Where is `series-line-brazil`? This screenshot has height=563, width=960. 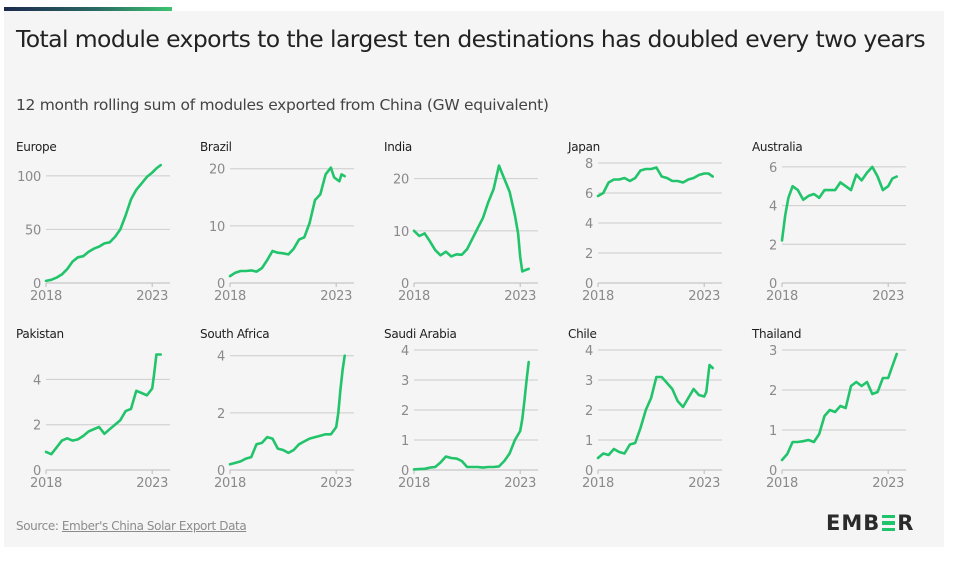
series-line-brazil is located at coordinates (287, 222).